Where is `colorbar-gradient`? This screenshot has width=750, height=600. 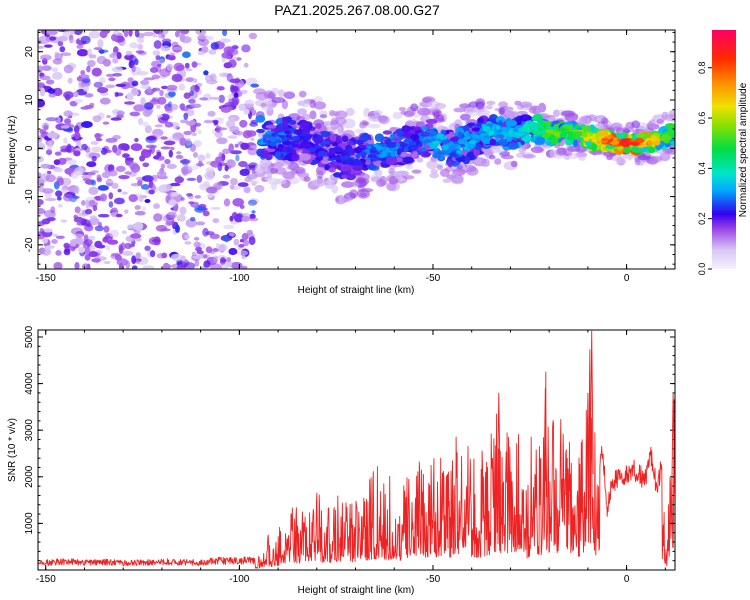
colorbar-gradient is located at coordinates (724, 149).